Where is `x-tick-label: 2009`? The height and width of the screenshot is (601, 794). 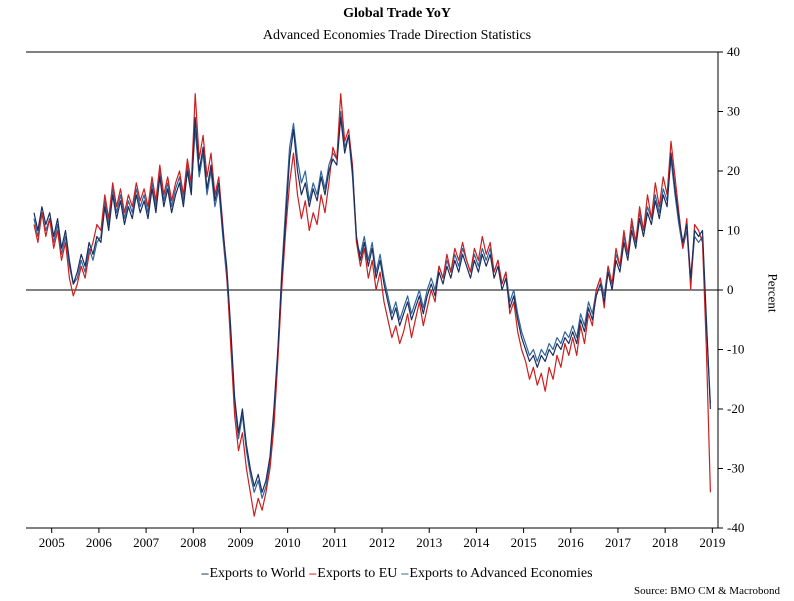
x-tick-label: 2009 is located at coordinates (240, 542).